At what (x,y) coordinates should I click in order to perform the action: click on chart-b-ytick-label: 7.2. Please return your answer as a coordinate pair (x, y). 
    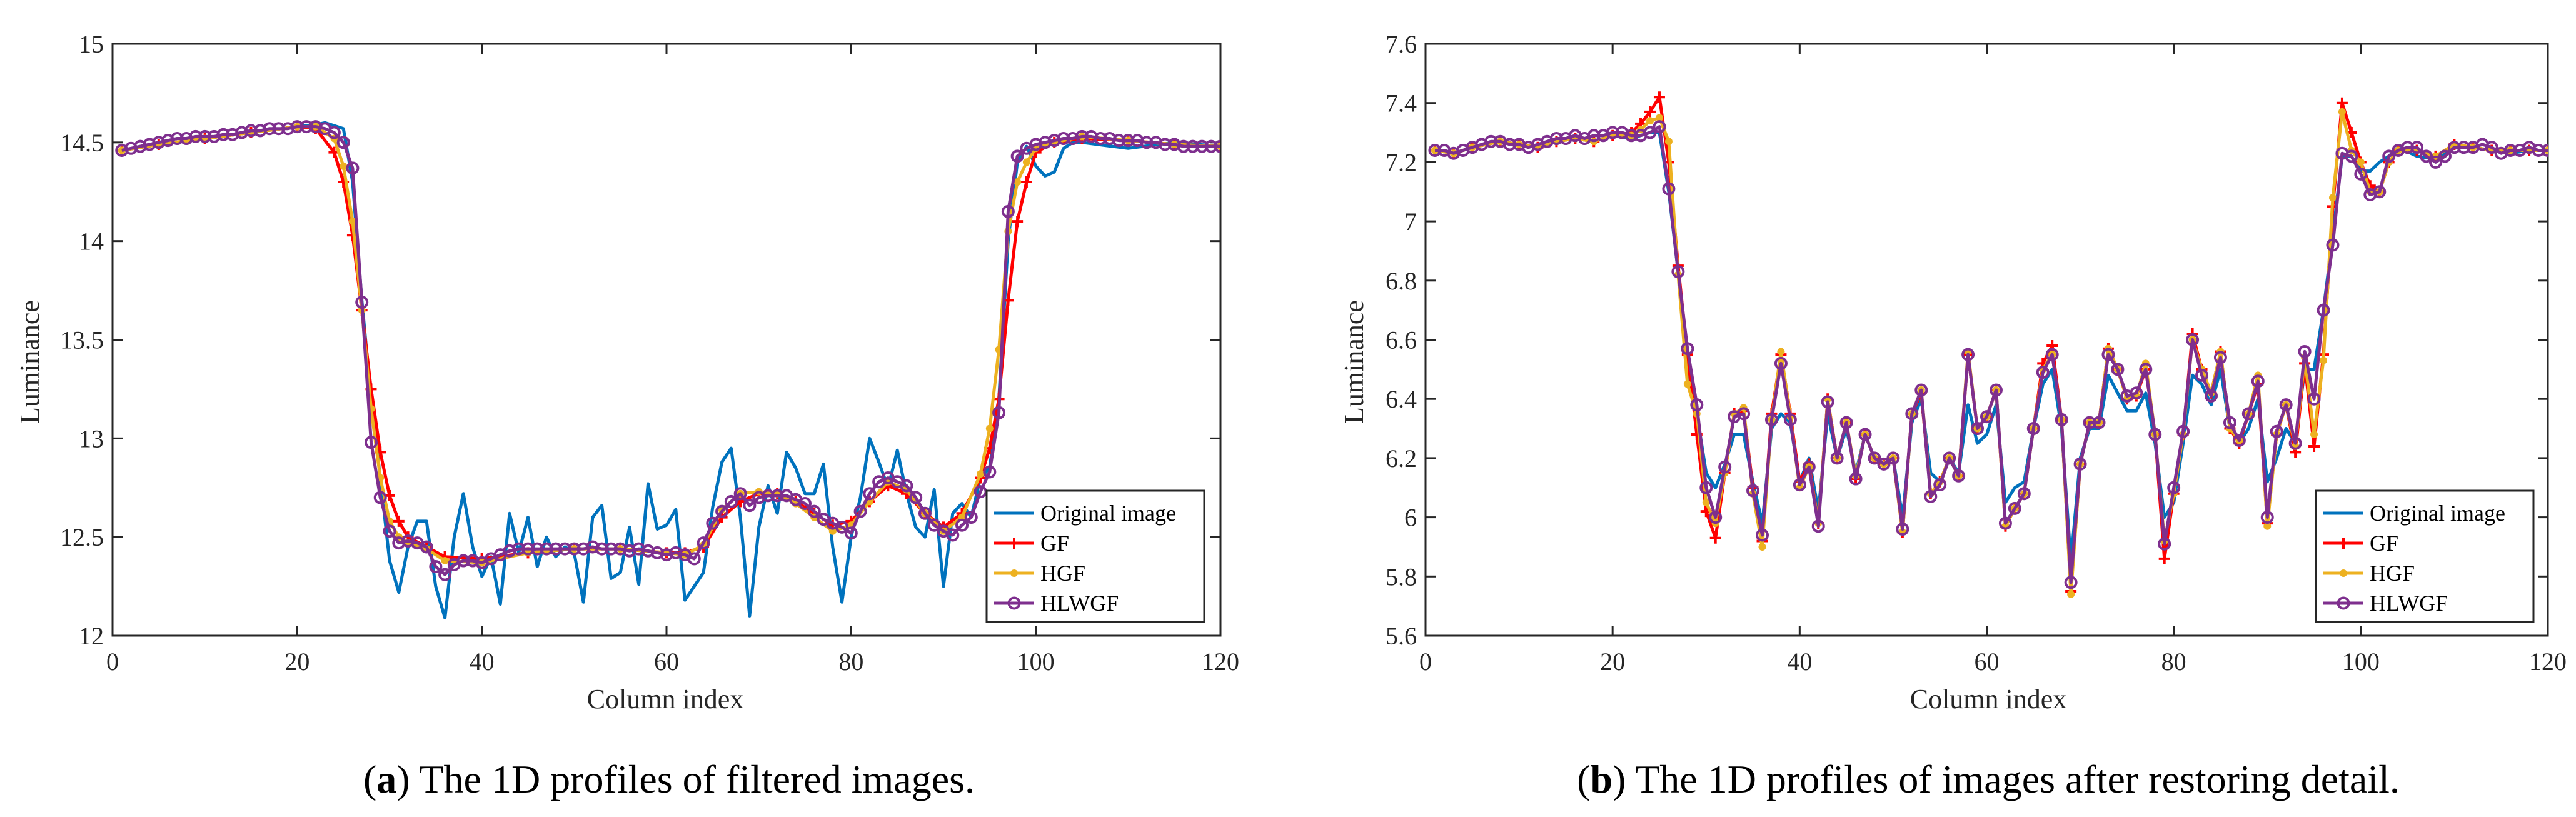
    Looking at the image, I should click on (1401, 162).